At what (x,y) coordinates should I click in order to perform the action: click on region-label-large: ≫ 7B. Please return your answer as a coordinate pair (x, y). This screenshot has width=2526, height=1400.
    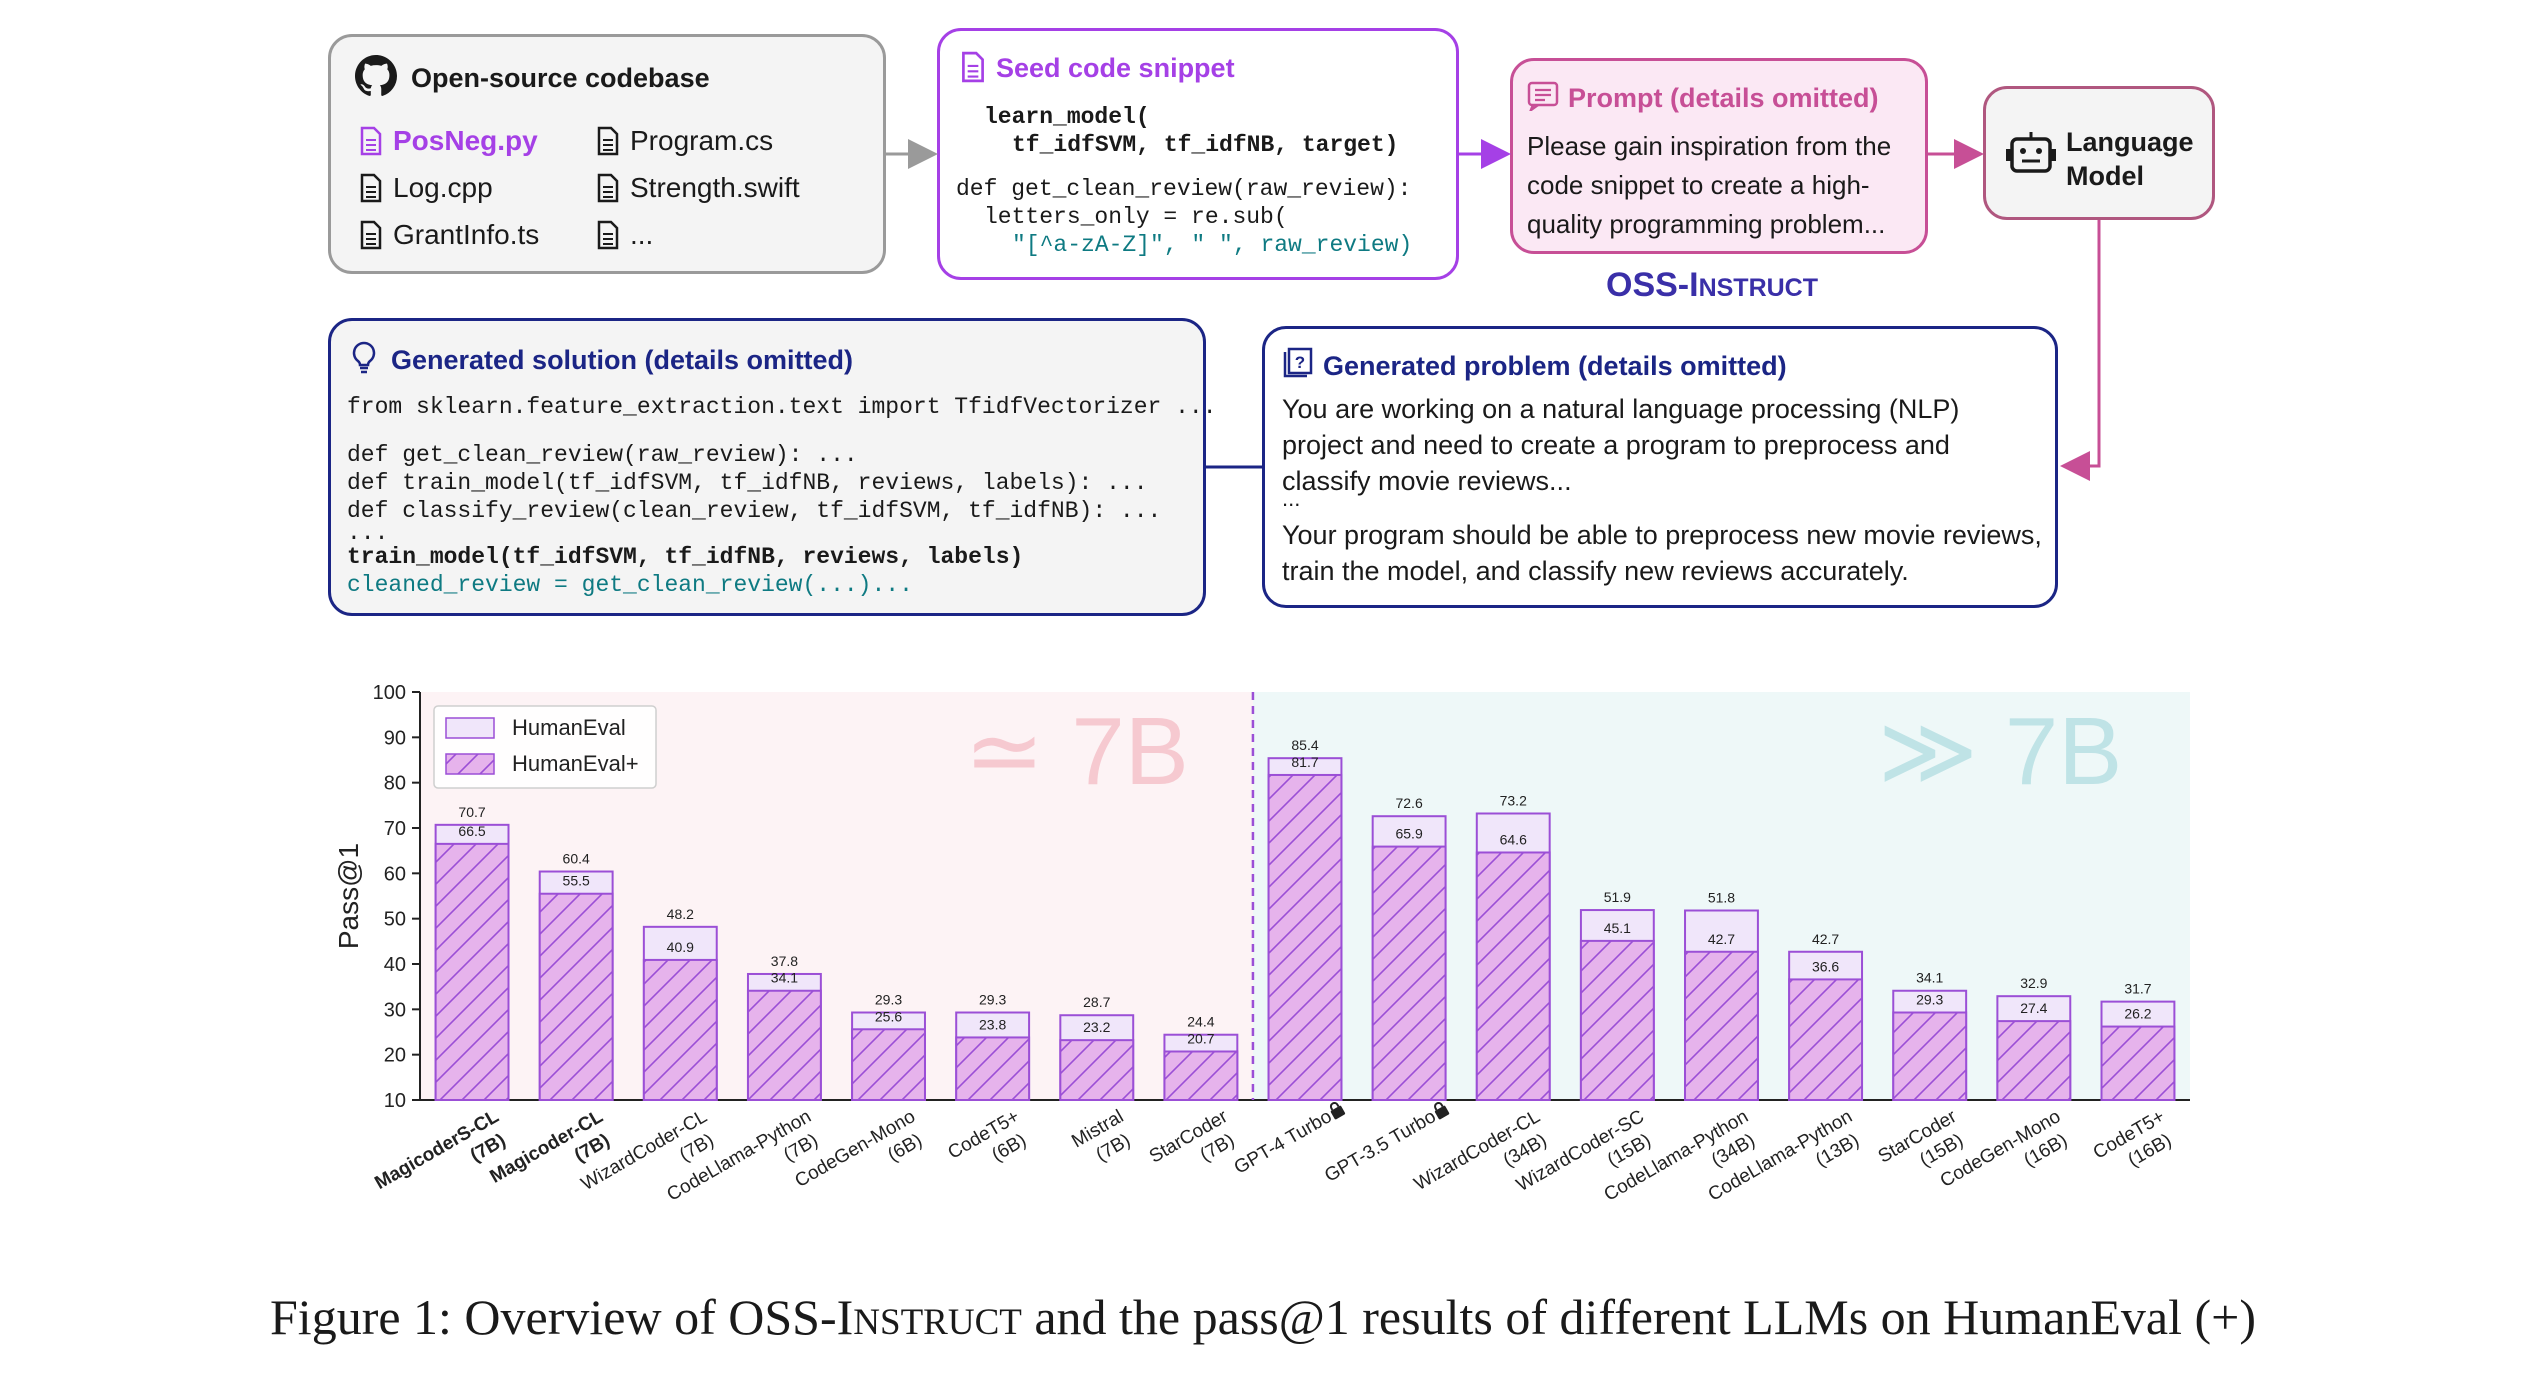
    Looking at the image, I should click on (2000, 751).